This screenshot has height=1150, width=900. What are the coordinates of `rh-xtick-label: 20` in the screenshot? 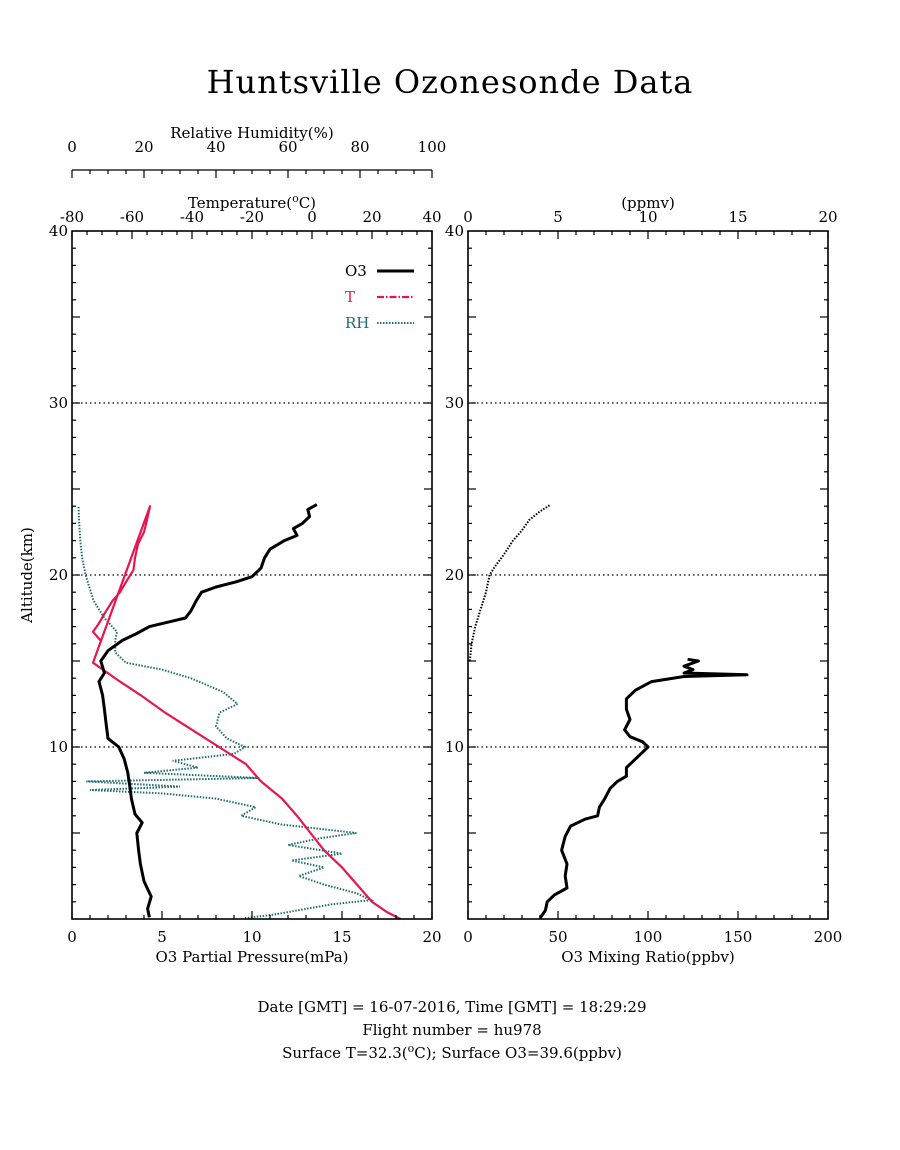 It's located at (143, 147).